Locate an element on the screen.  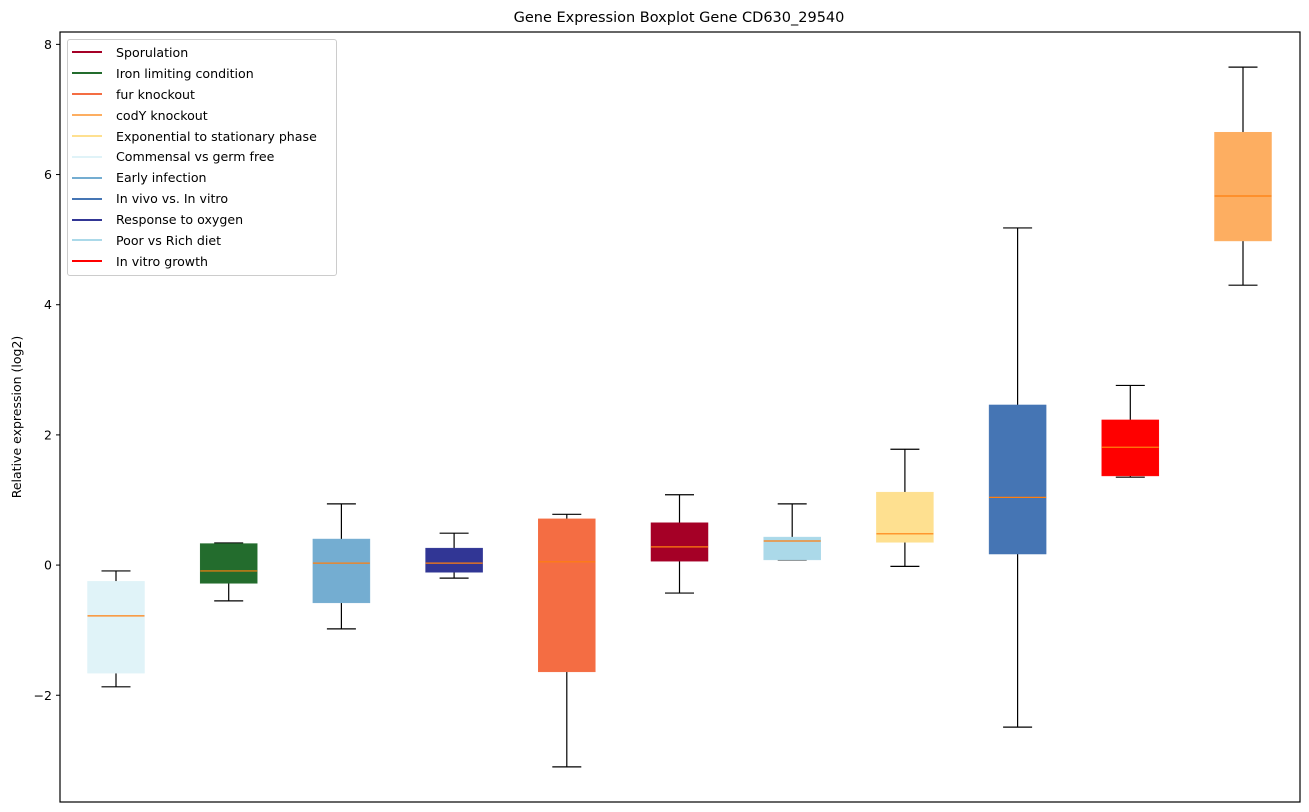
legend-item: codY knockout is located at coordinates (202, 115).